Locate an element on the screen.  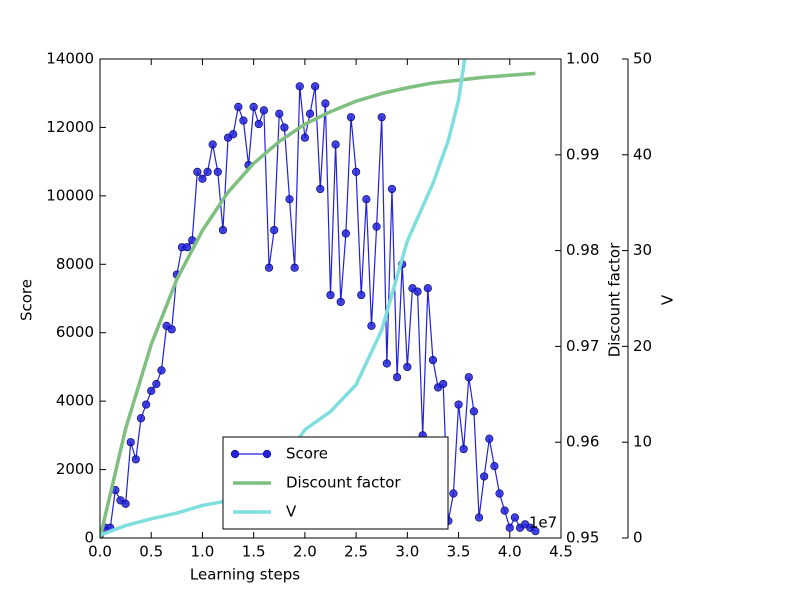
x-tick-label: 4.0 is located at coordinates (510, 552).